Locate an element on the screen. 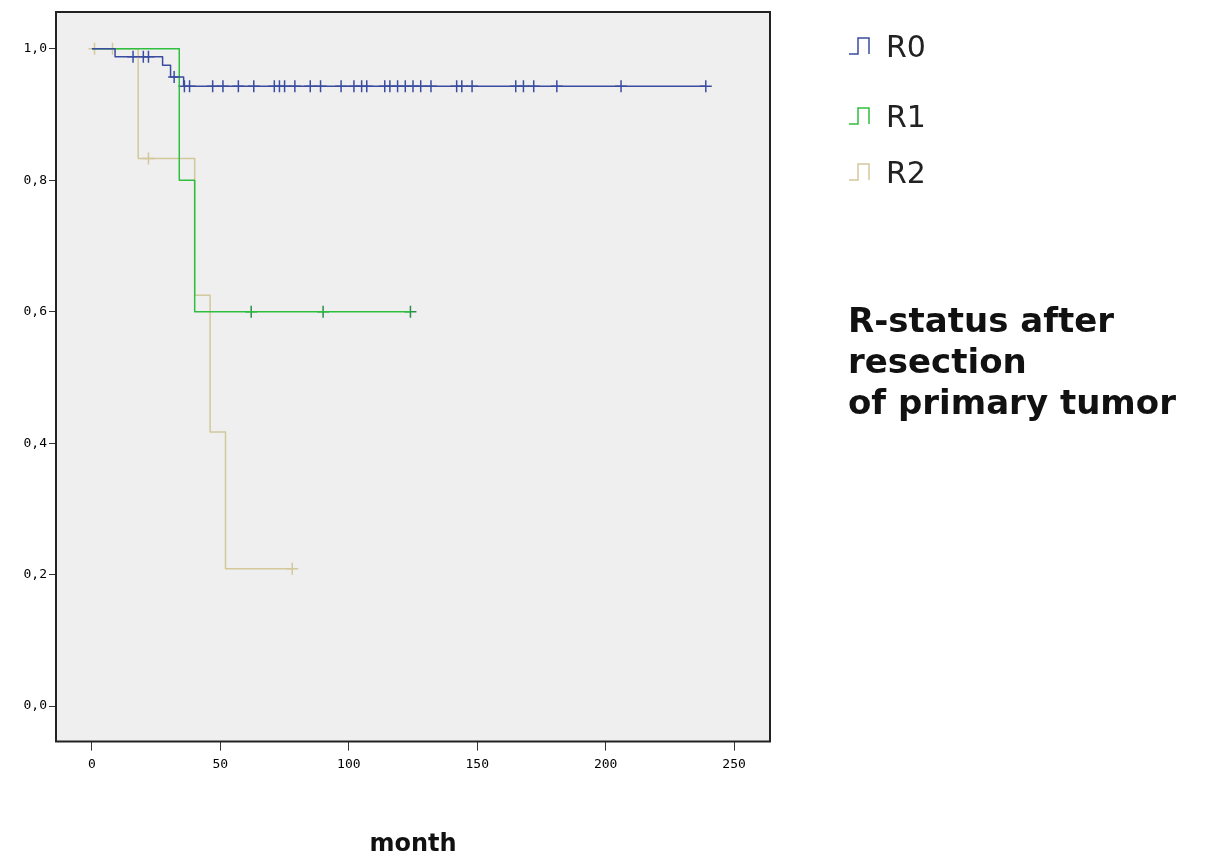 This screenshot has height=859, width=1214. x-tick-label: 250 is located at coordinates (734, 763).